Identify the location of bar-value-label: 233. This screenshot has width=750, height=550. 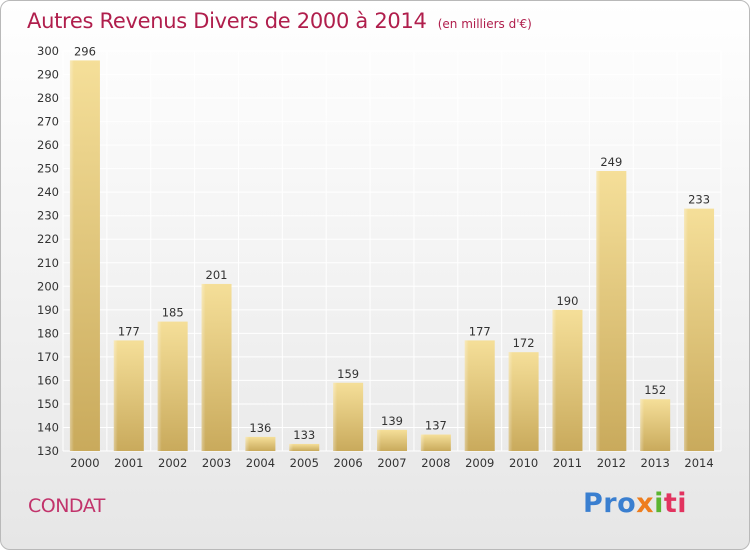
(699, 200).